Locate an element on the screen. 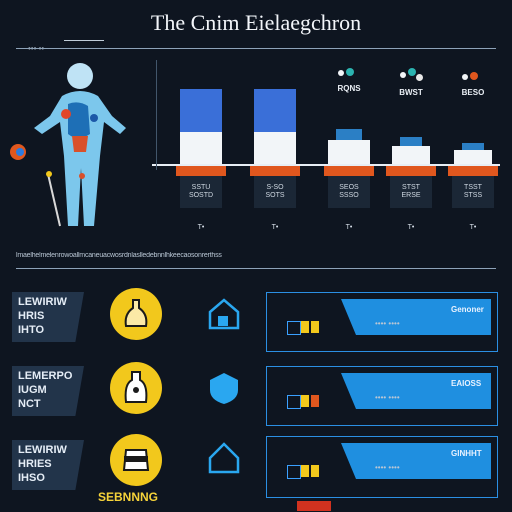 Image resolution: width=512 pixels, height=512 pixels. data-panel: GINHHT •••• •••• is located at coordinates (382, 473).